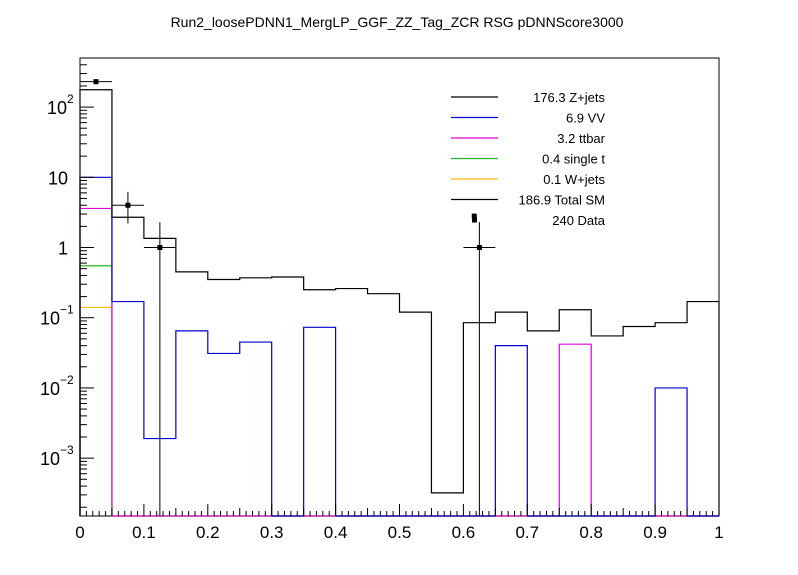  What do you see at coordinates (63, 249) in the screenshot?
I see `y-tick-label: 1` at bounding box center [63, 249].